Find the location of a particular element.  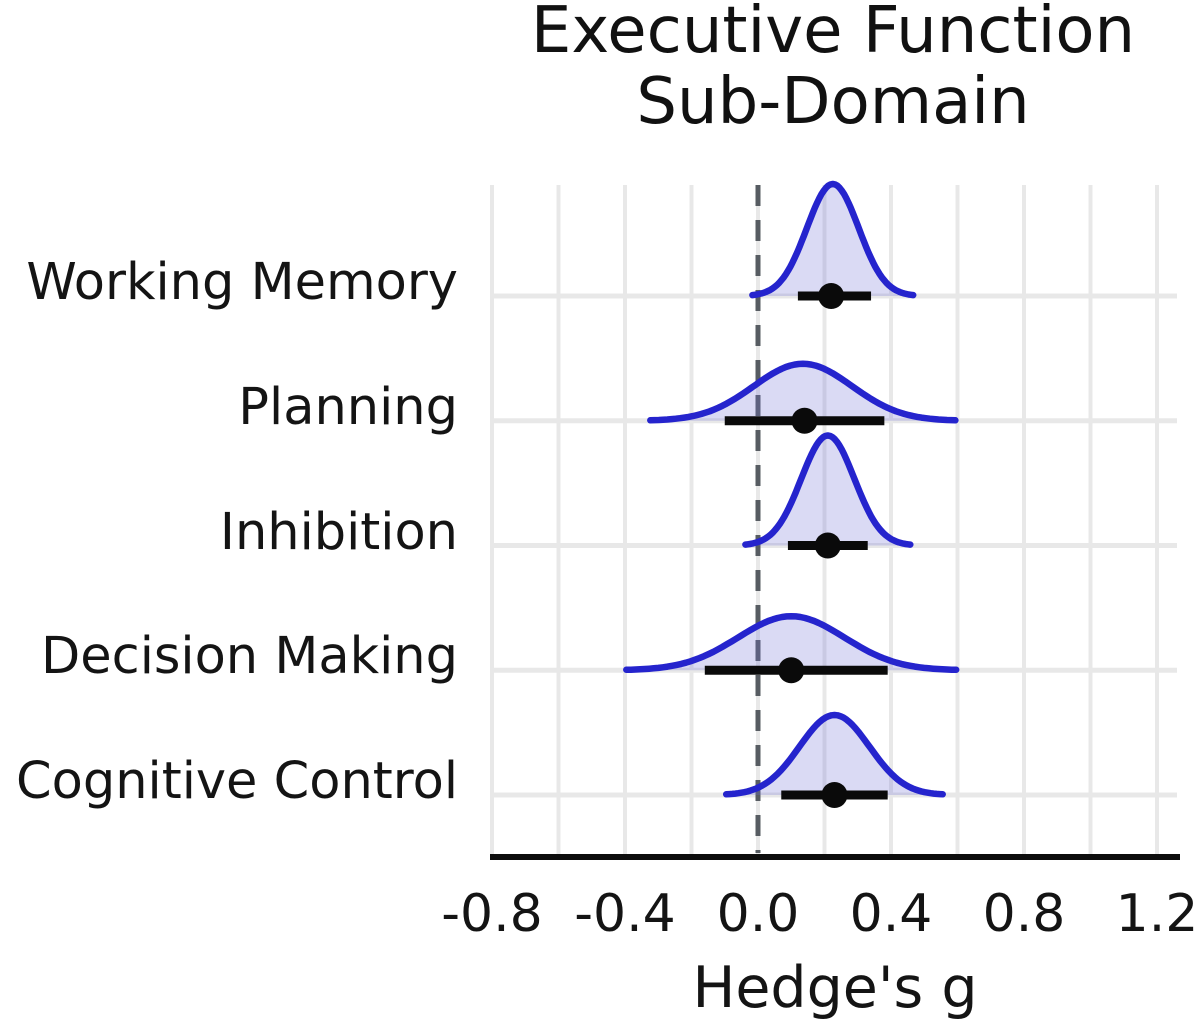

density-fill is located at coordinates (828, 490).